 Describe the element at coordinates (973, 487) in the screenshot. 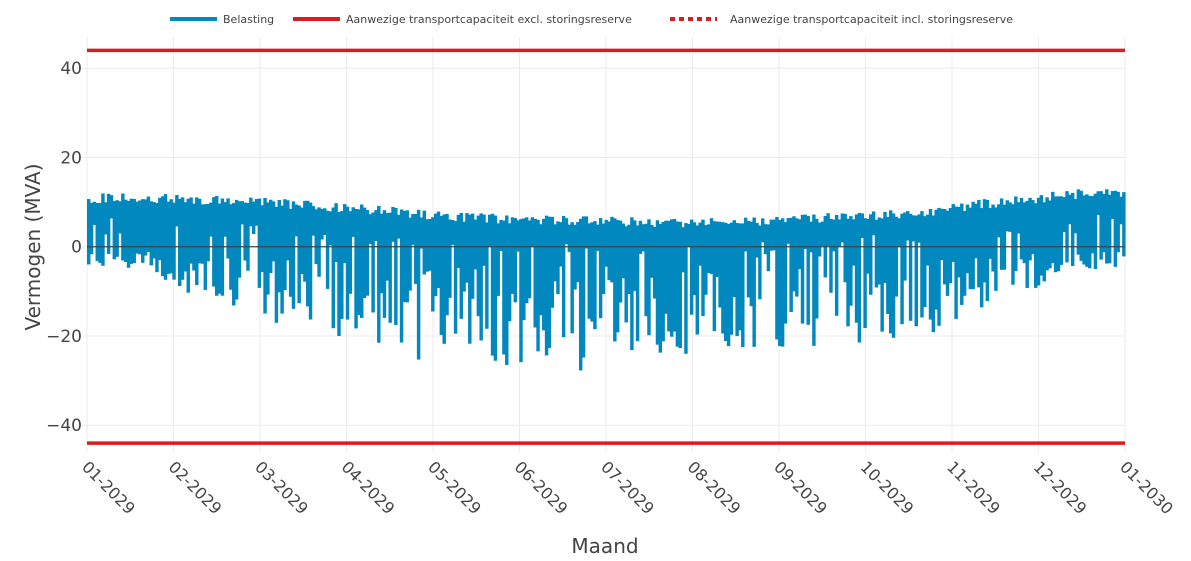

I see `x-tick-label: 11-2029` at that location.